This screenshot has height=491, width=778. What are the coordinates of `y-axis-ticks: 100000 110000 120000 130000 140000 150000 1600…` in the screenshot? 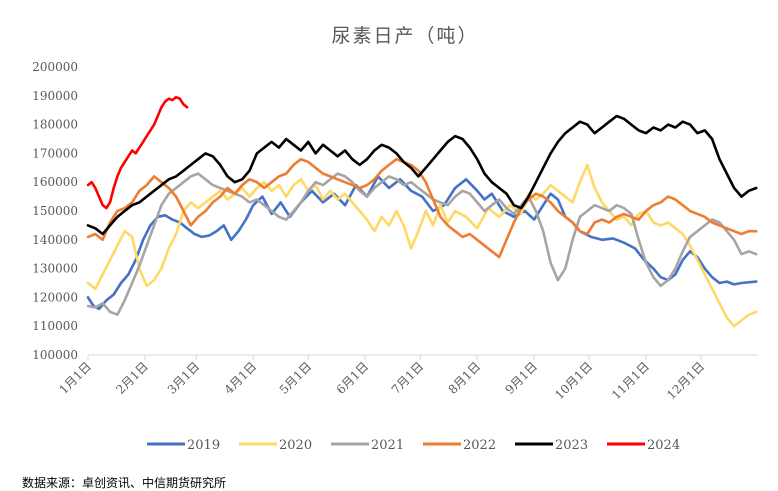 It's located at (55, 211).